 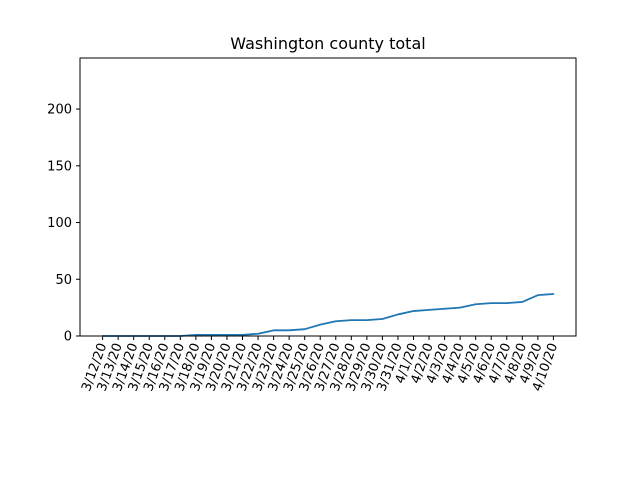 I want to click on y-axis: 0 50 100 150 200, so click(x=63, y=224).